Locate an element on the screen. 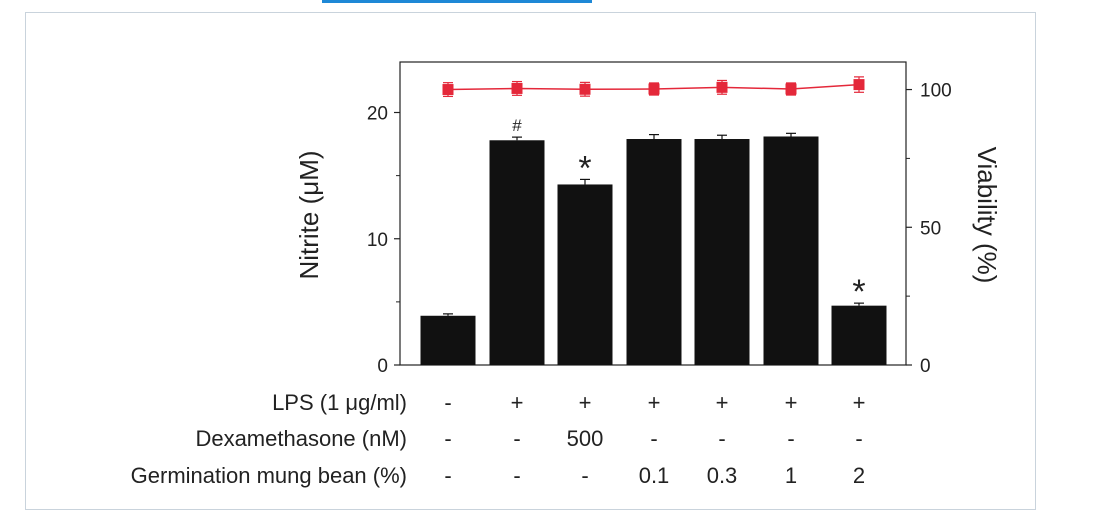 This screenshot has height=531, width=1098. treatment-cell: 0.1 is located at coordinates (654, 475).